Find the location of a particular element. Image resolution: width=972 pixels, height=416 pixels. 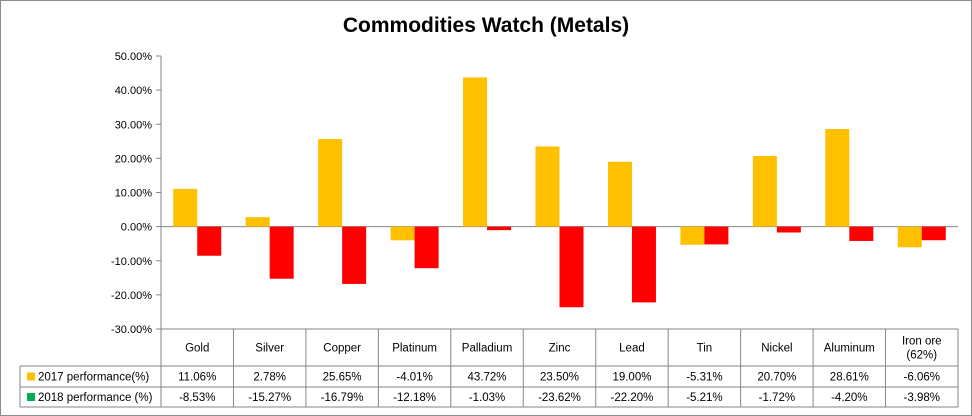

category-label: (62%) is located at coordinates (921, 356).